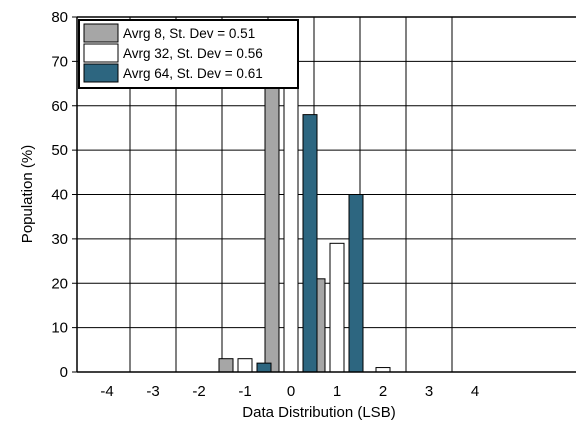 The height and width of the screenshot is (424, 576). I want to click on y-tick-label: 70, so click(59, 61).